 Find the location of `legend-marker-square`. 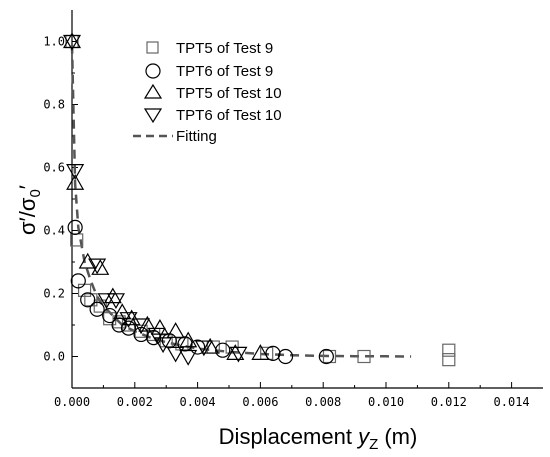

legend-marker-square is located at coordinates (152, 47).